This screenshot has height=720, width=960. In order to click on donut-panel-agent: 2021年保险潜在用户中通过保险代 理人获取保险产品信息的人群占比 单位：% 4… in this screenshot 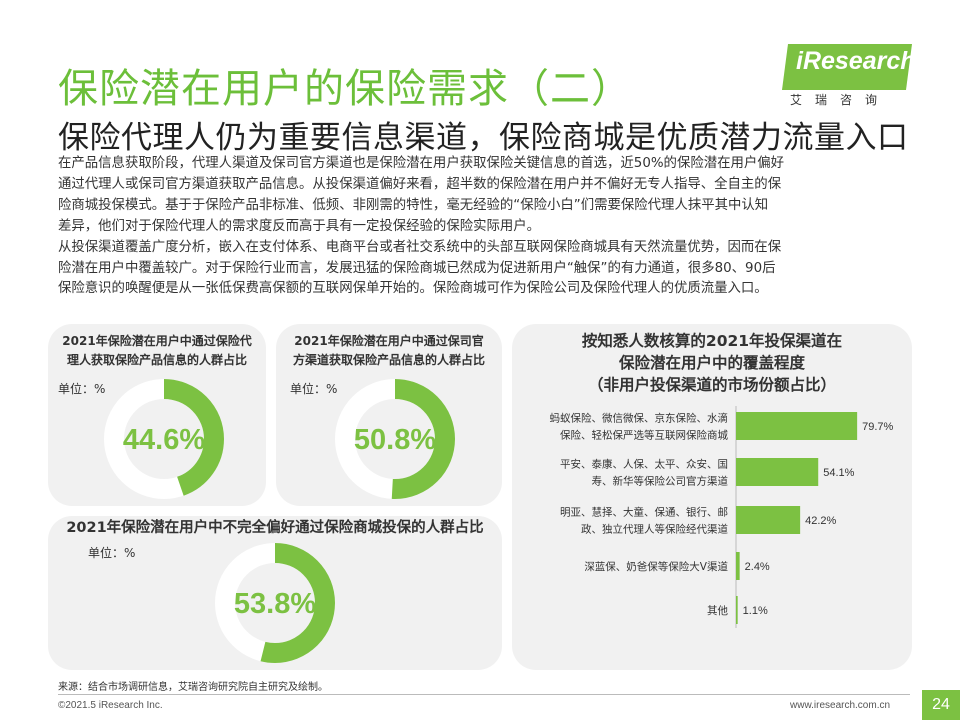, I will do `click(157, 415)`.